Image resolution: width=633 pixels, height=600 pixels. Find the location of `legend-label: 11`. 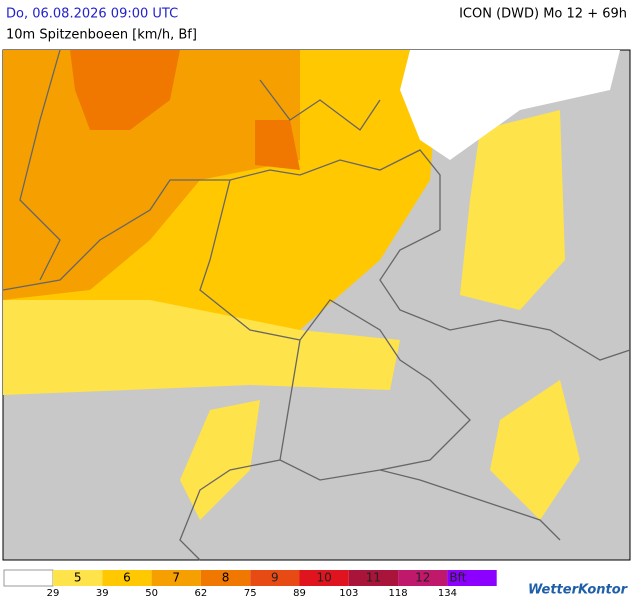

legend-label: 11 is located at coordinates (373, 578).